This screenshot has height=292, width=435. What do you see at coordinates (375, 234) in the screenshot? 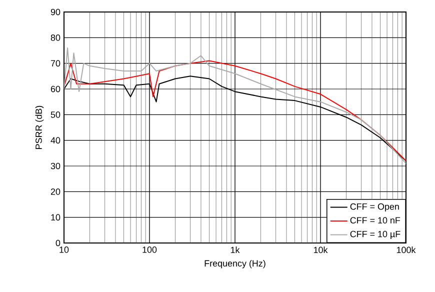
I see `legend-label: CFF = 10 µF` at bounding box center [375, 234].